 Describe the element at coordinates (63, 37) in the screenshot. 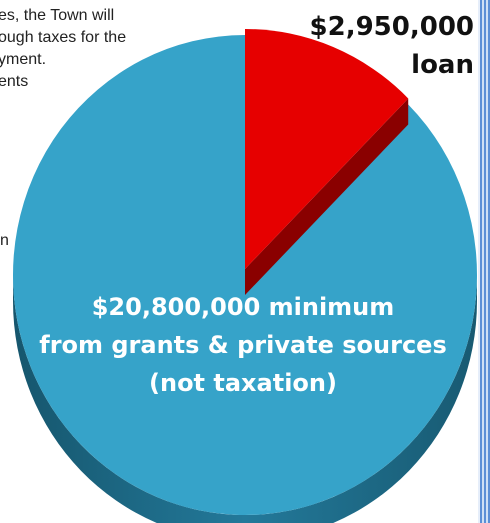

I see `background-text-line: ough taxes for the` at that location.